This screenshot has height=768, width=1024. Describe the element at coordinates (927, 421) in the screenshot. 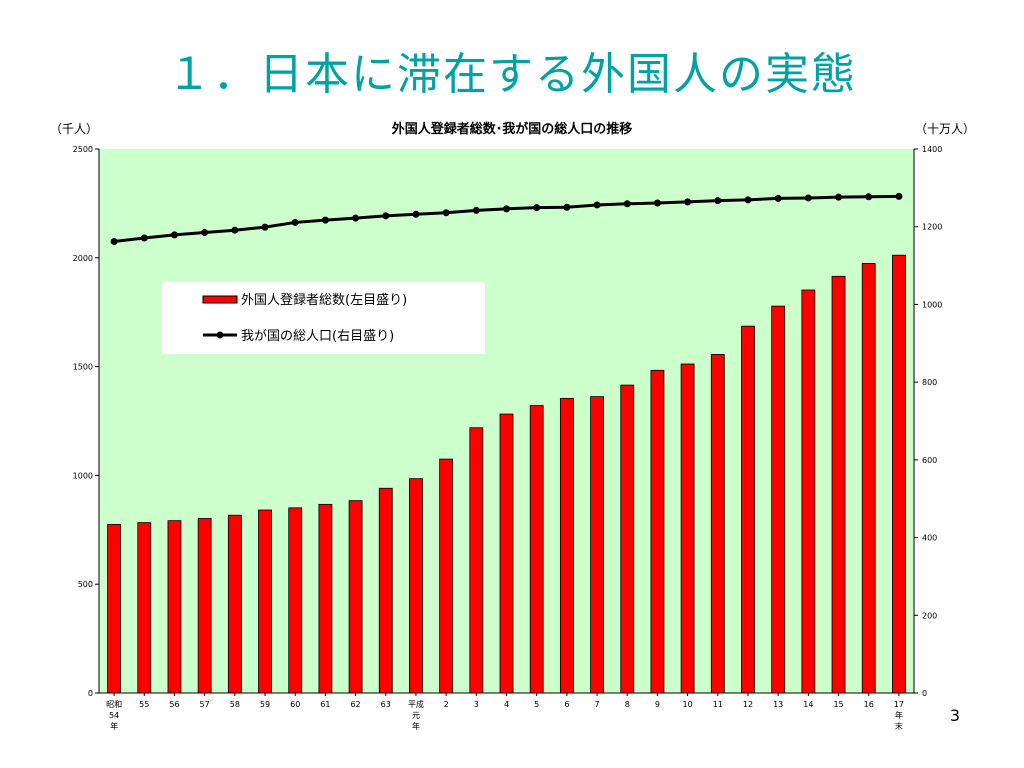

I see `right-axis: 0 200 400 600 800 1000 1200 1400` at that location.